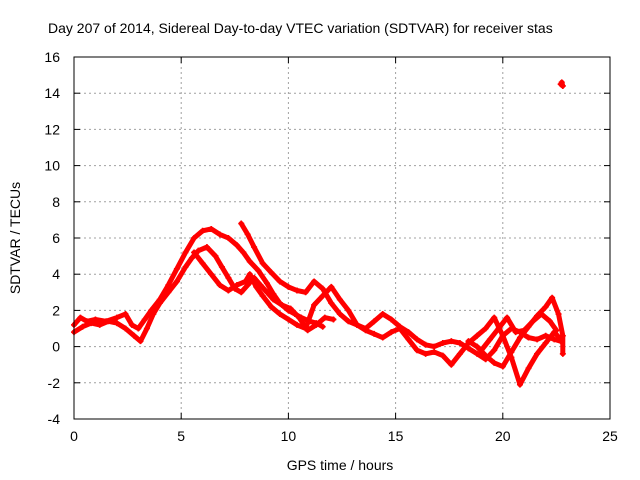 Image resolution: width=640 pixels, height=480 pixels. I want to click on y-tick-label: 4, so click(56, 274).